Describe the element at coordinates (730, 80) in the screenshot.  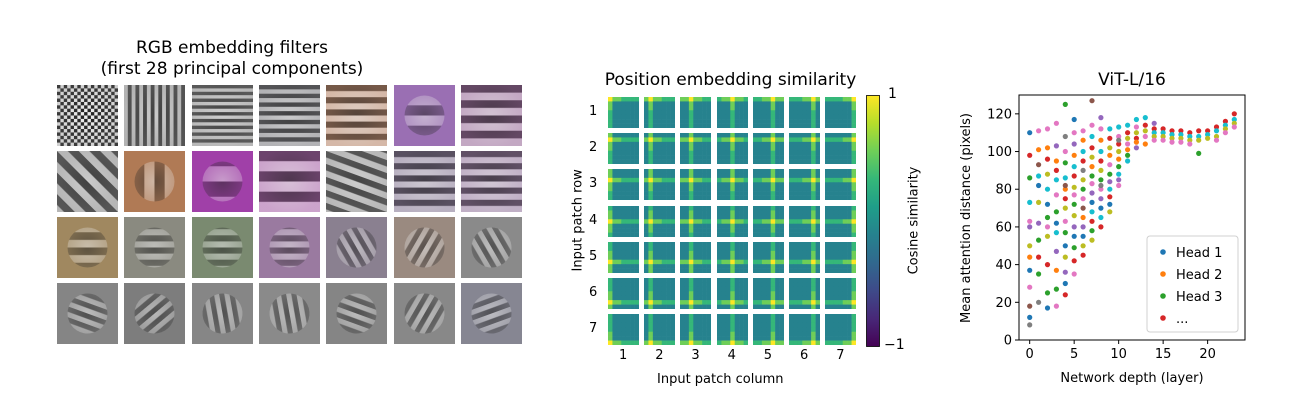
I see `position-title: Position embedding similarity` at that location.